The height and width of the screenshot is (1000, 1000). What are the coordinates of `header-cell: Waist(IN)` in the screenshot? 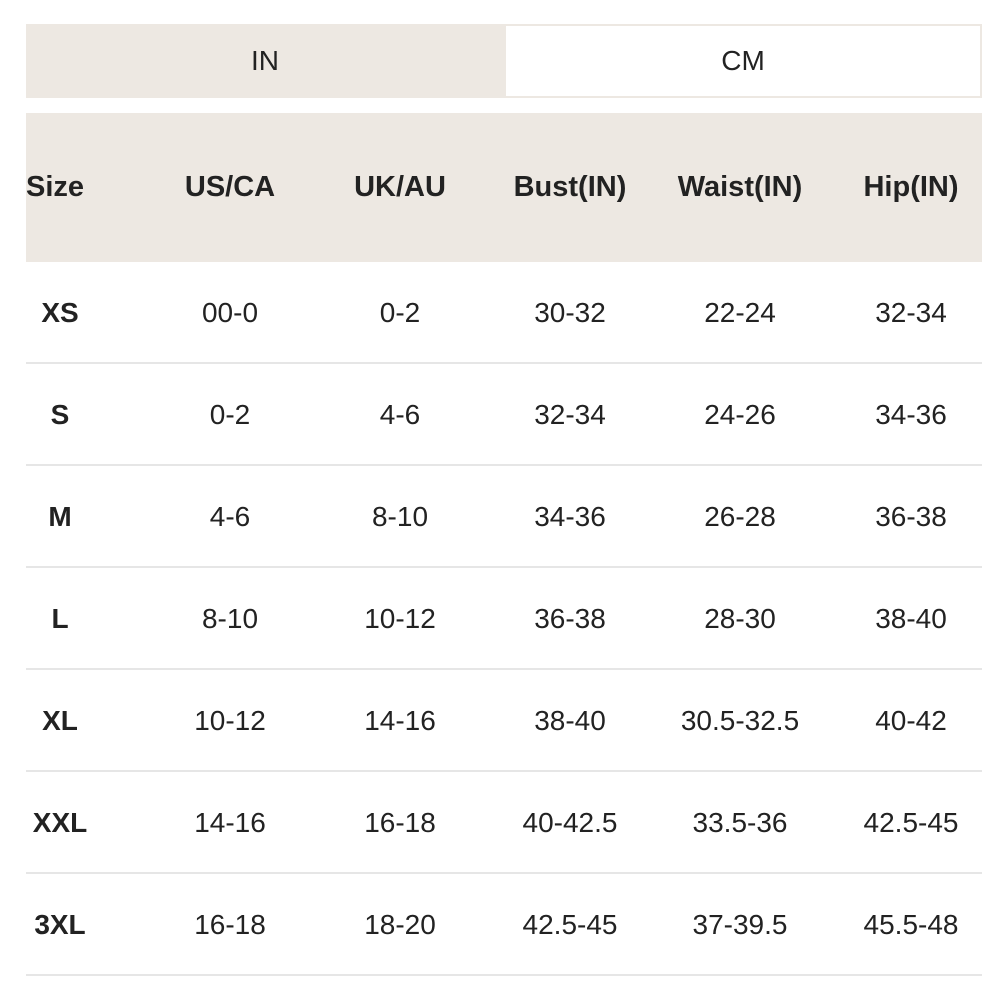 It's located at (740, 187).